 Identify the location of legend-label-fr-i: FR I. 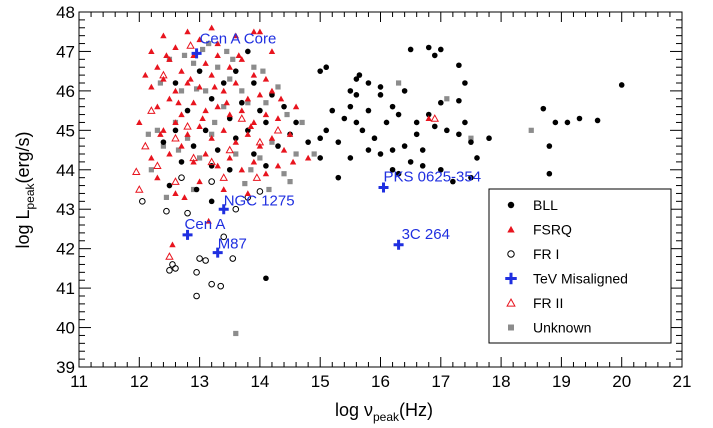
(546, 254).